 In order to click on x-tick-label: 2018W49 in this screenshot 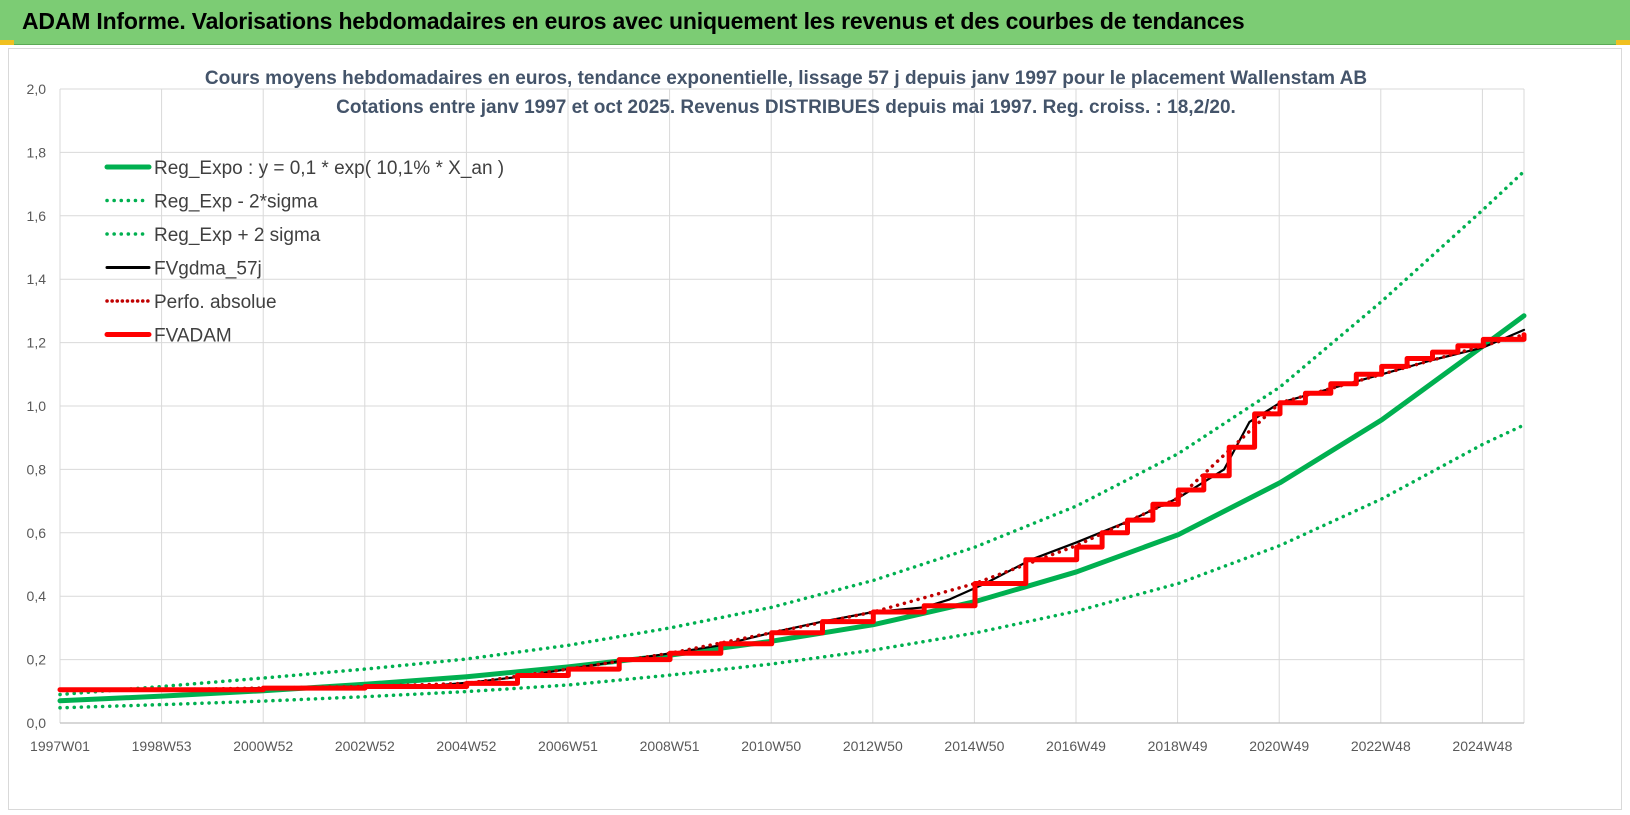, I will do `click(1178, 746)`.